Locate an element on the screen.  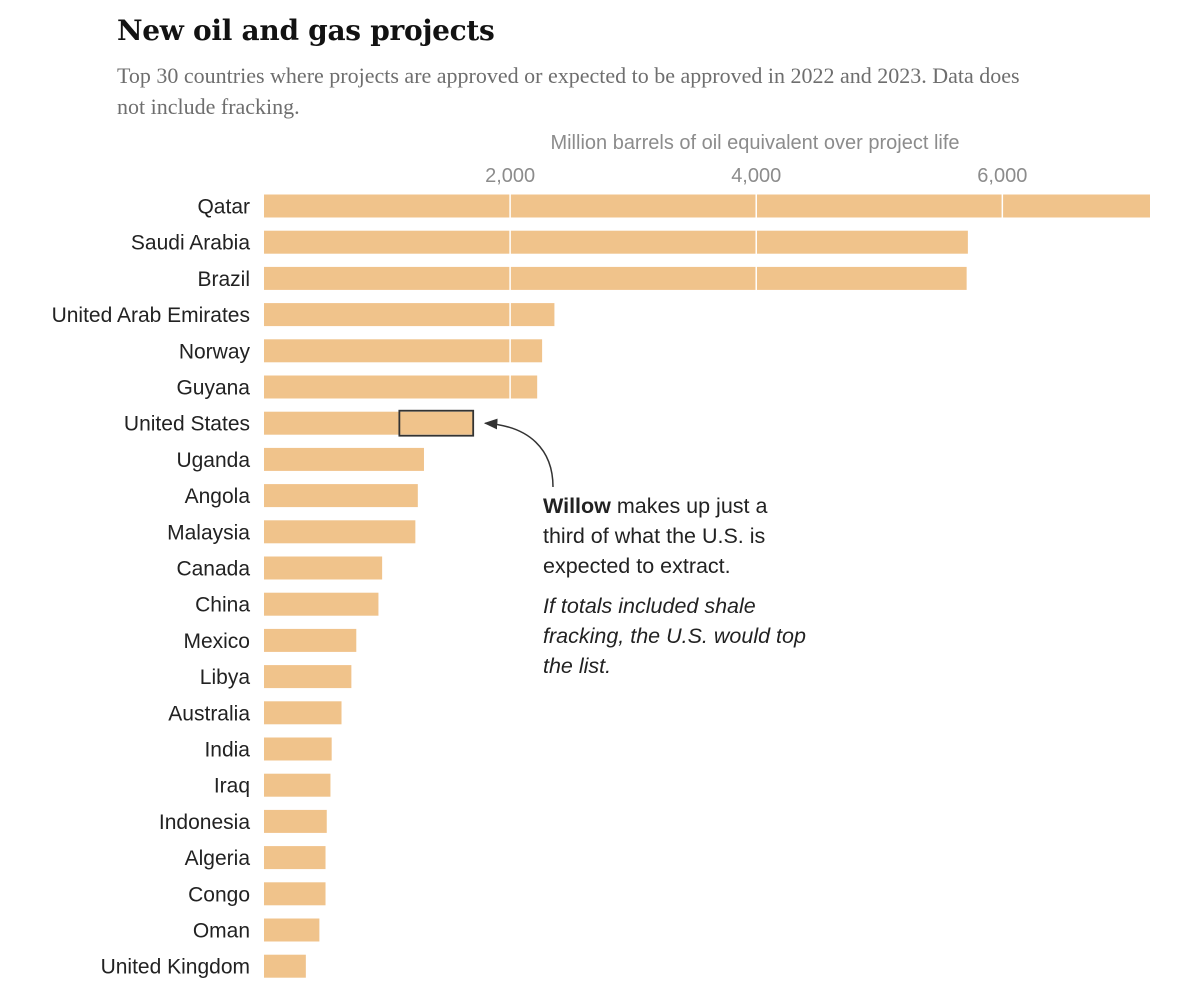
category-label: Guyana is located at coordinates (213, 388).